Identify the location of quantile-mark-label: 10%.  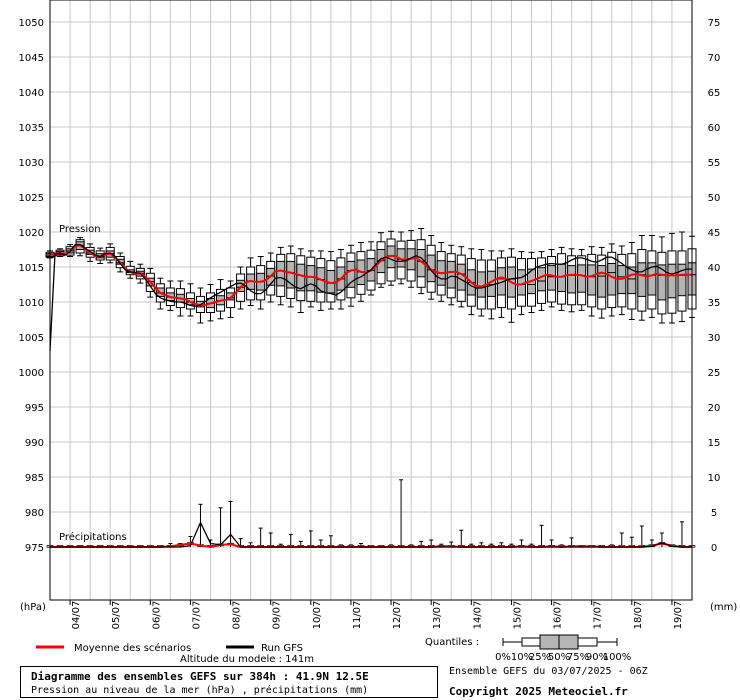
(522, 657).